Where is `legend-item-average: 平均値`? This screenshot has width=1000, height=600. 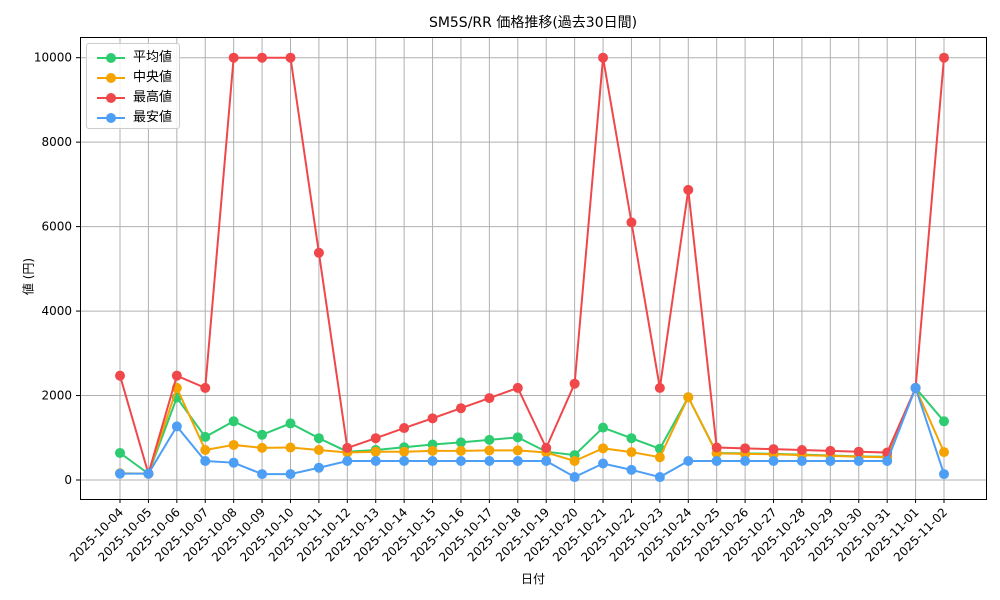 legend-item-average: 平均値 is located at coordinates (136, 58).